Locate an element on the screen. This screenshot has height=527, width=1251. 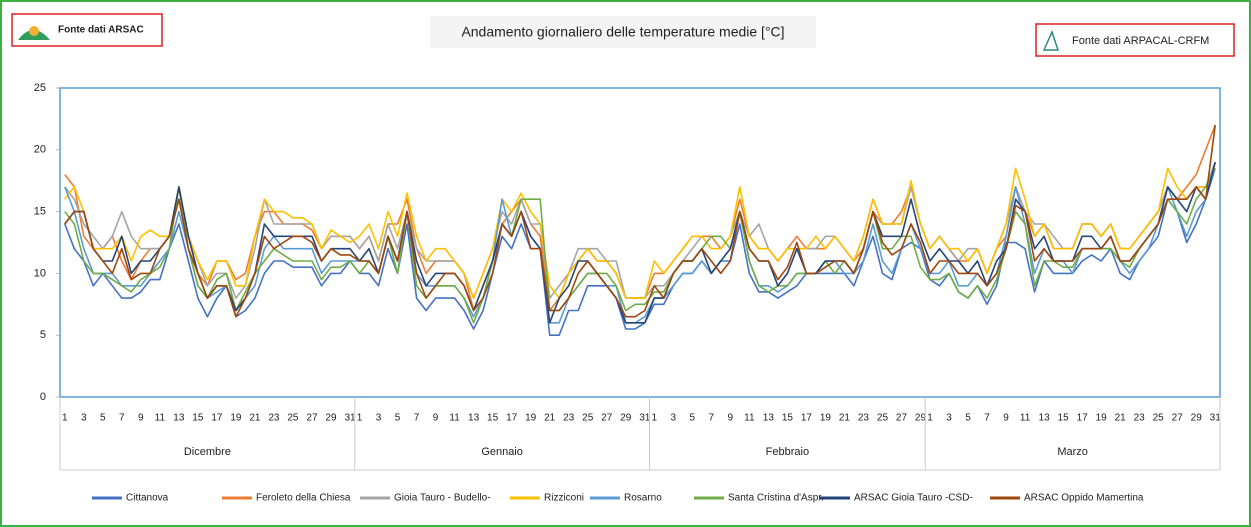
legend-label: Cittanova is located at coordinates (147, 498).